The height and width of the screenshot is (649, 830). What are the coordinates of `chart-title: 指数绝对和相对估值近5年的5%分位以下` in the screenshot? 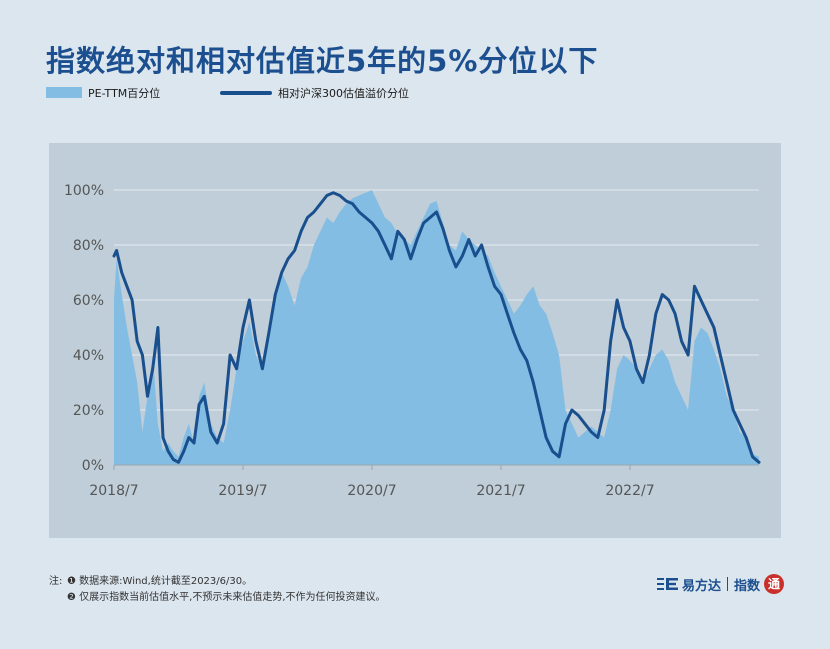 It's located at (322, 61).